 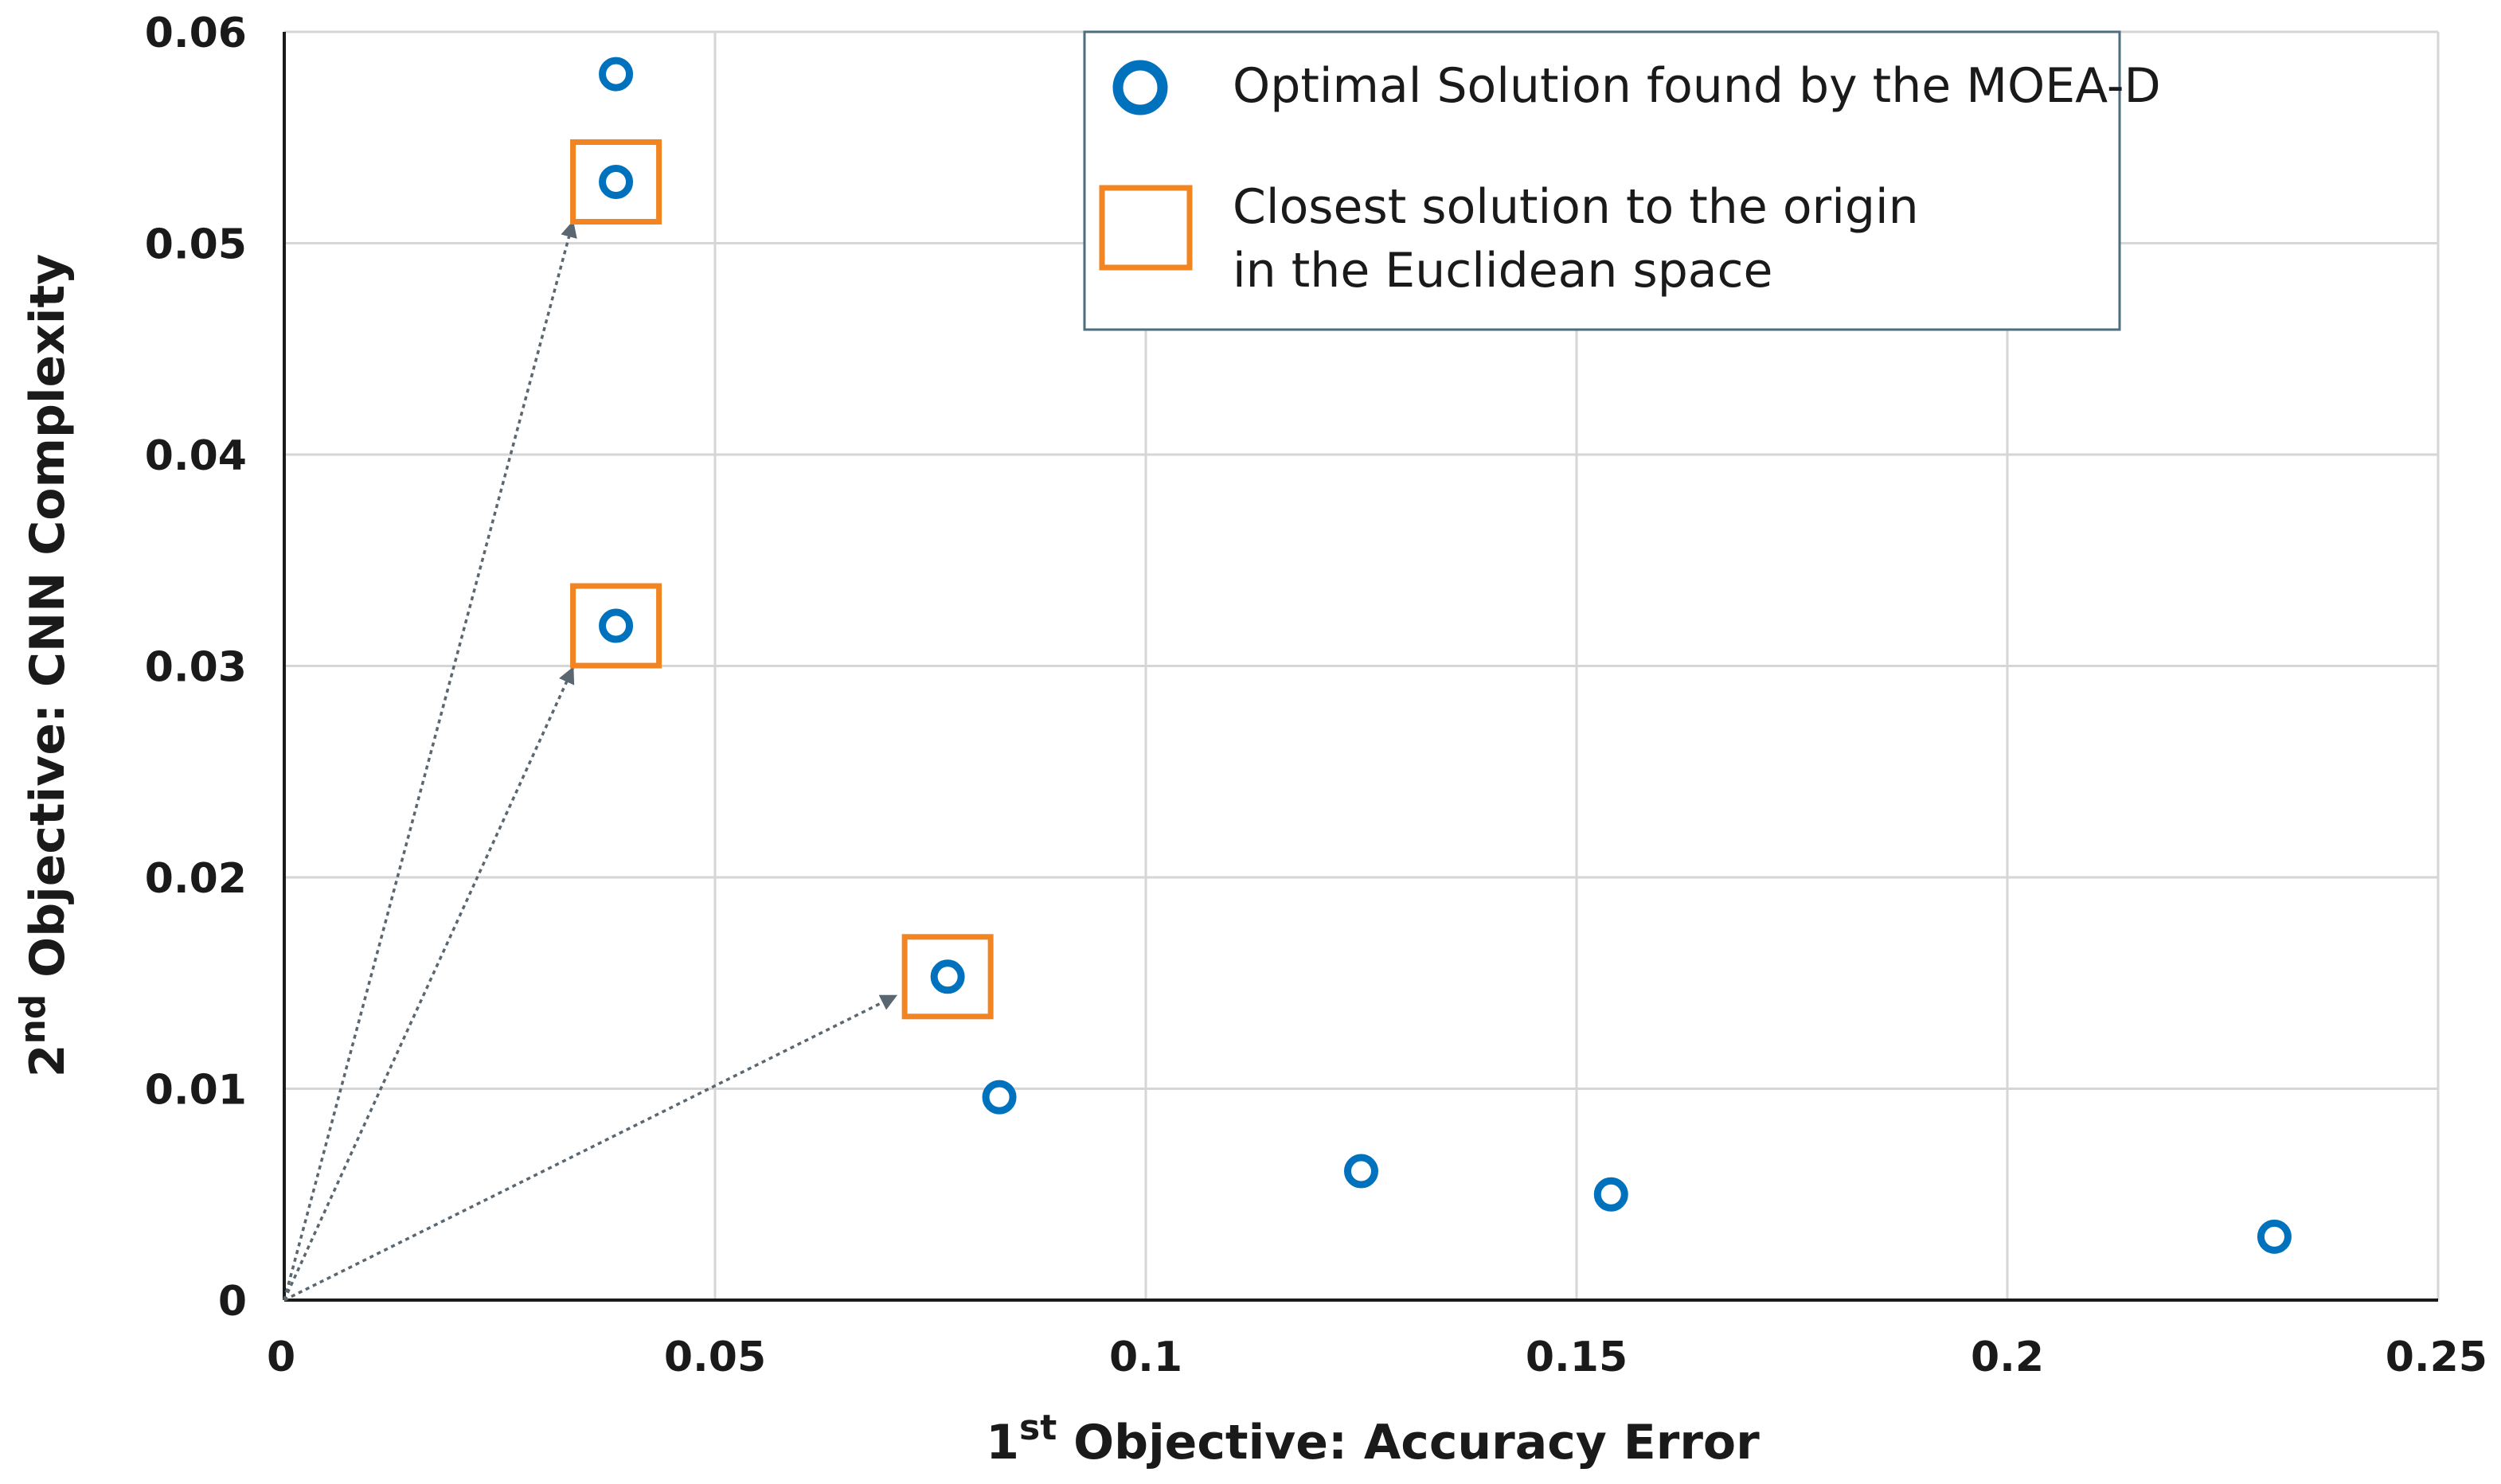 I want to click on legend-circle-icon, so click(x=1140, y=87).